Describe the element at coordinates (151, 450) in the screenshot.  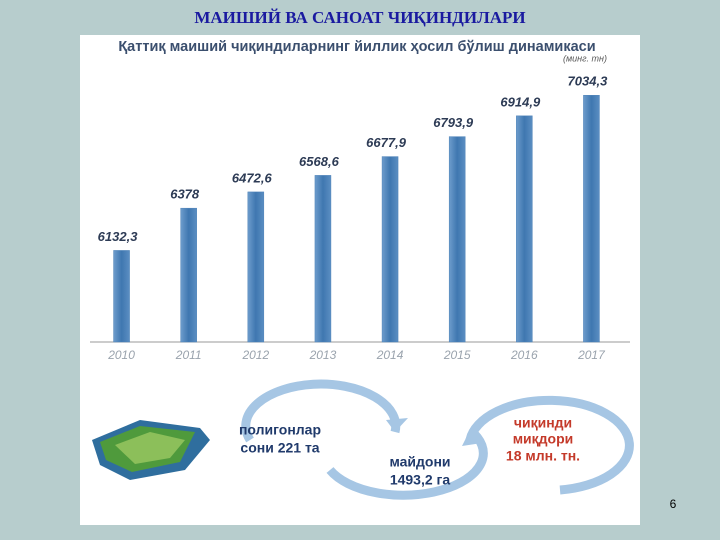
I see `landfill-icon` at that location.